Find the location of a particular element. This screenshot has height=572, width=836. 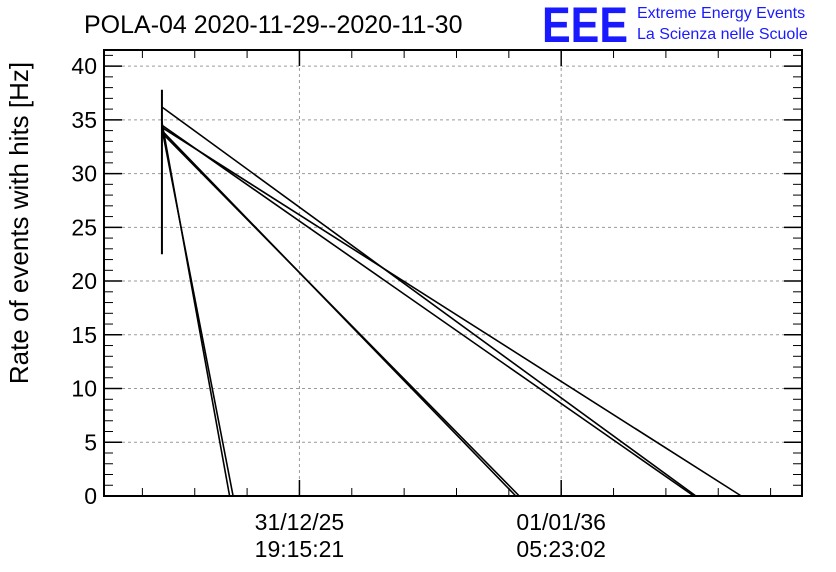

x-tick-label-date: 01/01/36 is located at coordinates (561, 522).